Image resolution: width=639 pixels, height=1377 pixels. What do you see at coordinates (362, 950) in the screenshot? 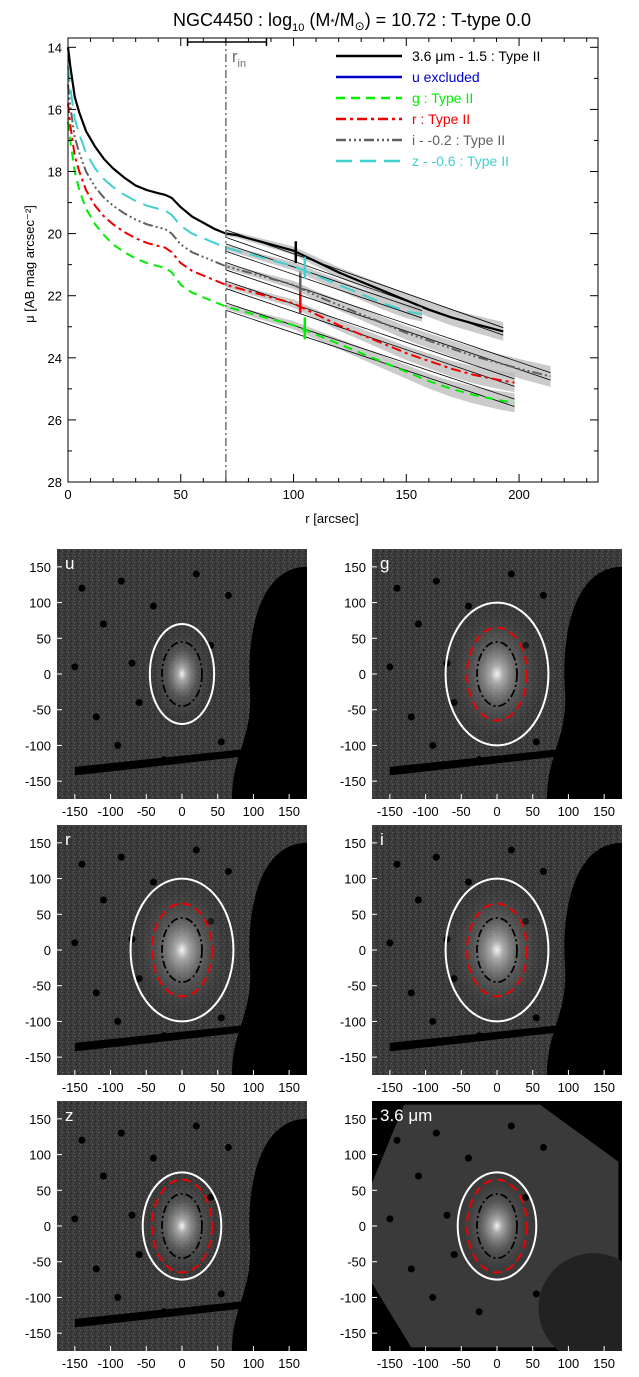
I see `panel-y-tick-label: 0` at bounding box center [362, 950].